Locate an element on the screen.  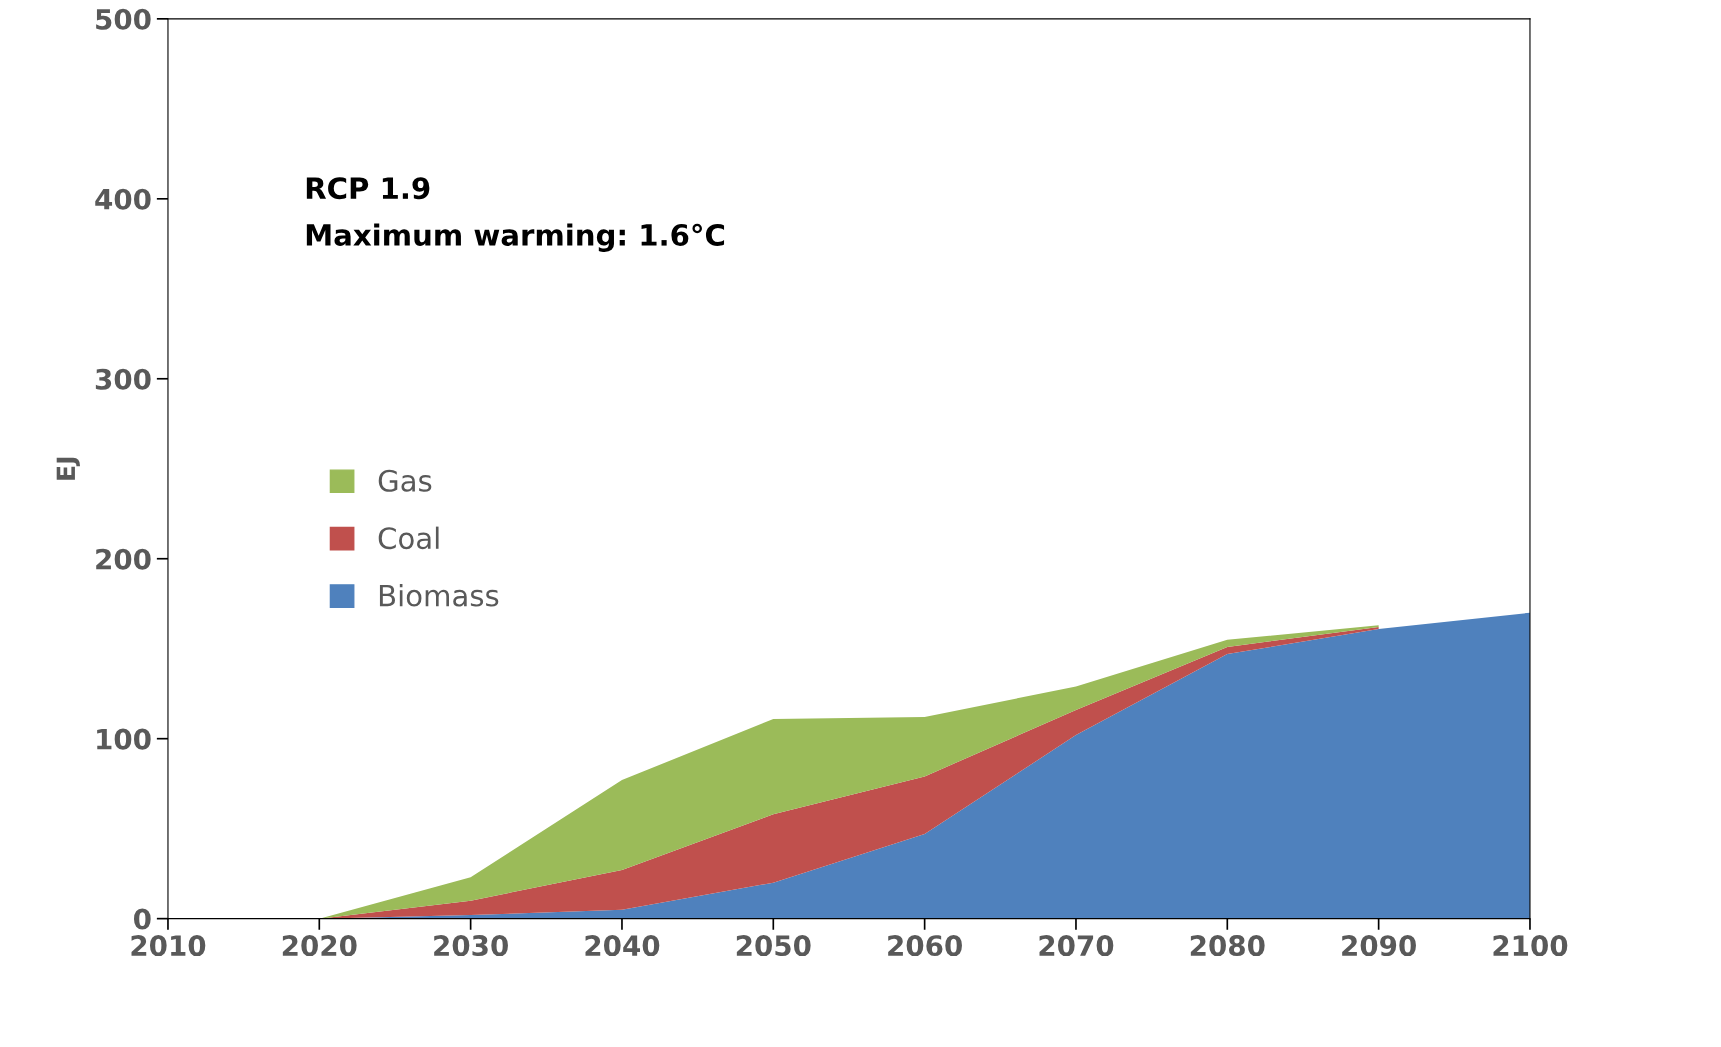
annotation: RCP 1.9 is located at coordinates (368, 188).